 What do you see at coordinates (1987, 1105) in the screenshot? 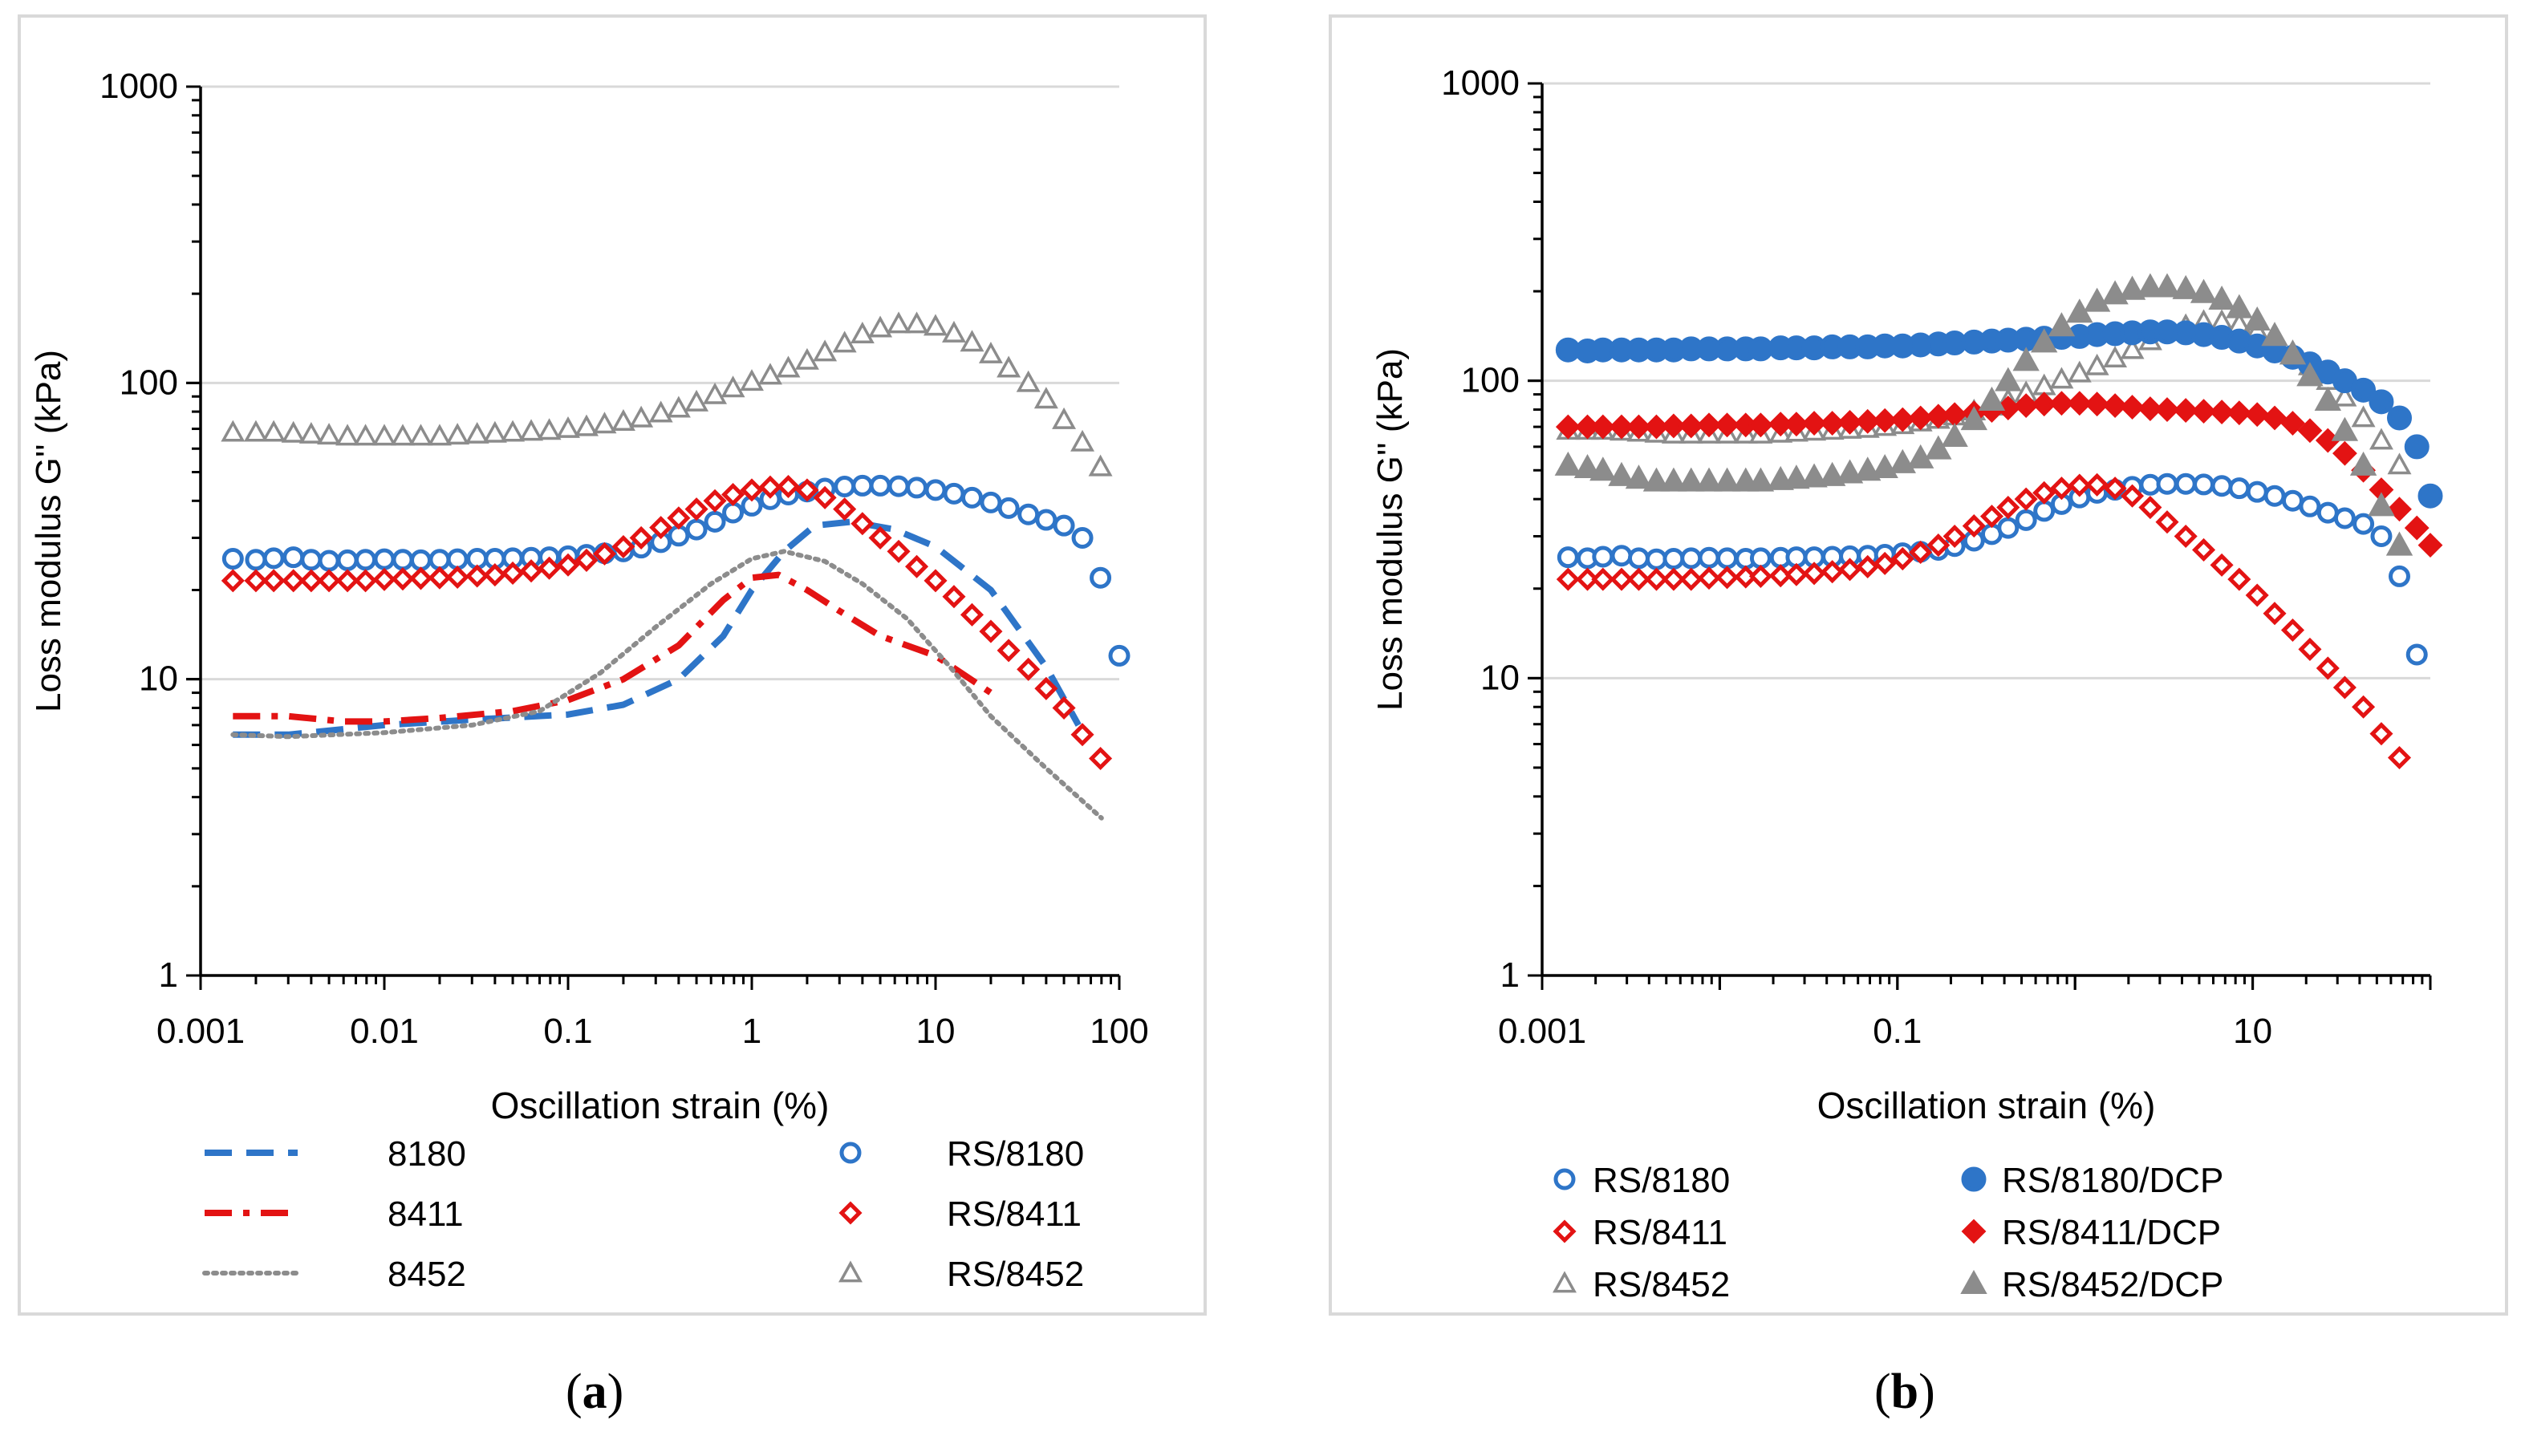
I see `x-axis-title: Oscillation strain (%)` at bounding box center [1987, 1105].